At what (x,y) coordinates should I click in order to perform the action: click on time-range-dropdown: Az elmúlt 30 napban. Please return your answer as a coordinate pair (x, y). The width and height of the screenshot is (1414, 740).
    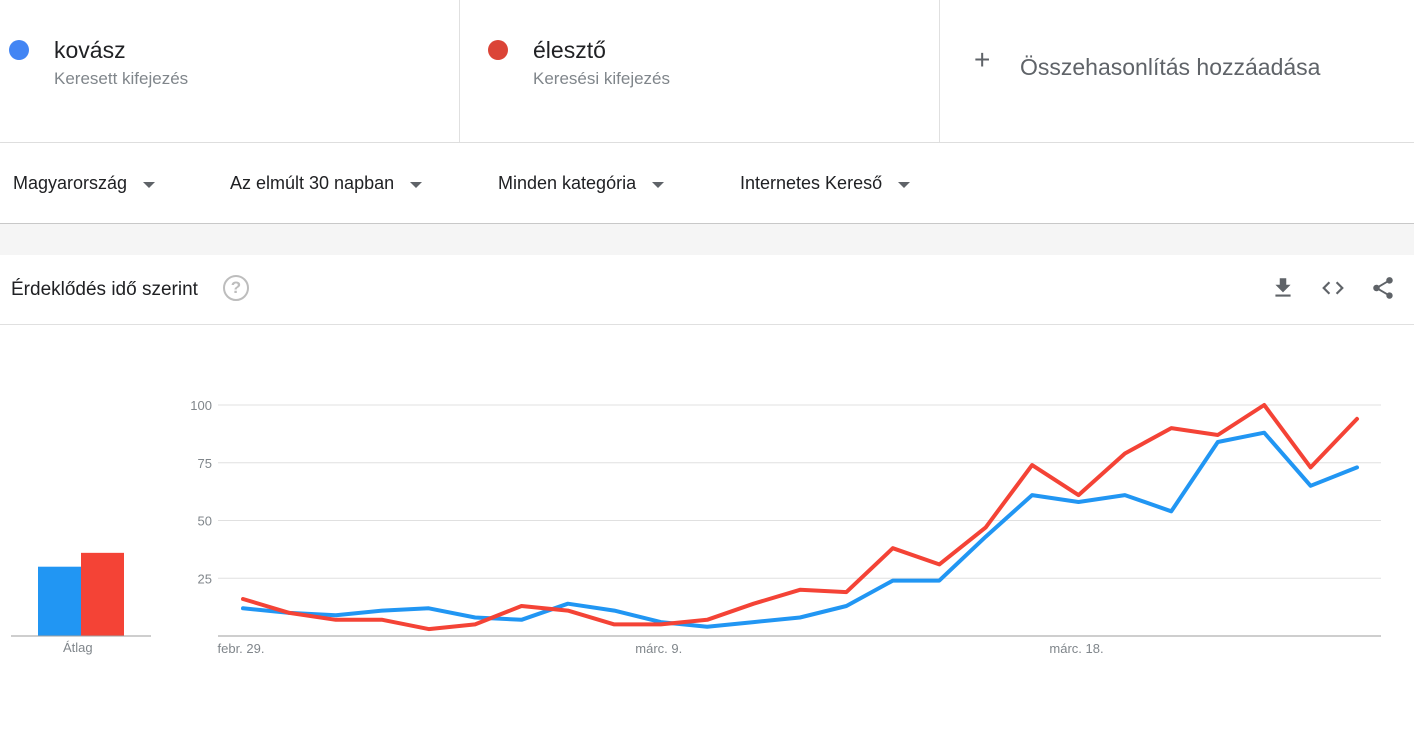
    Looking at the image, I should click on (326, 183).